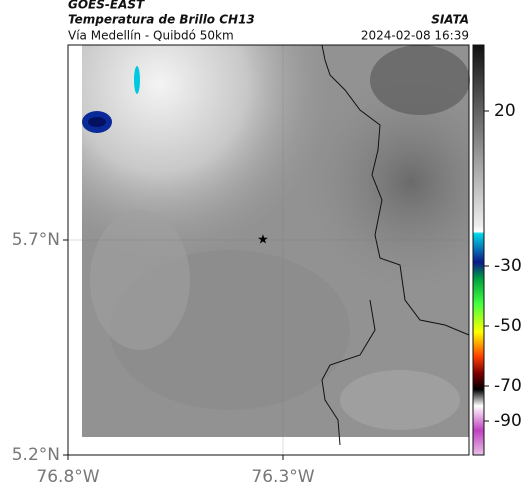 This screenshot has height=495, width=526. I want to click on source: SIATA, so click(450, 20).